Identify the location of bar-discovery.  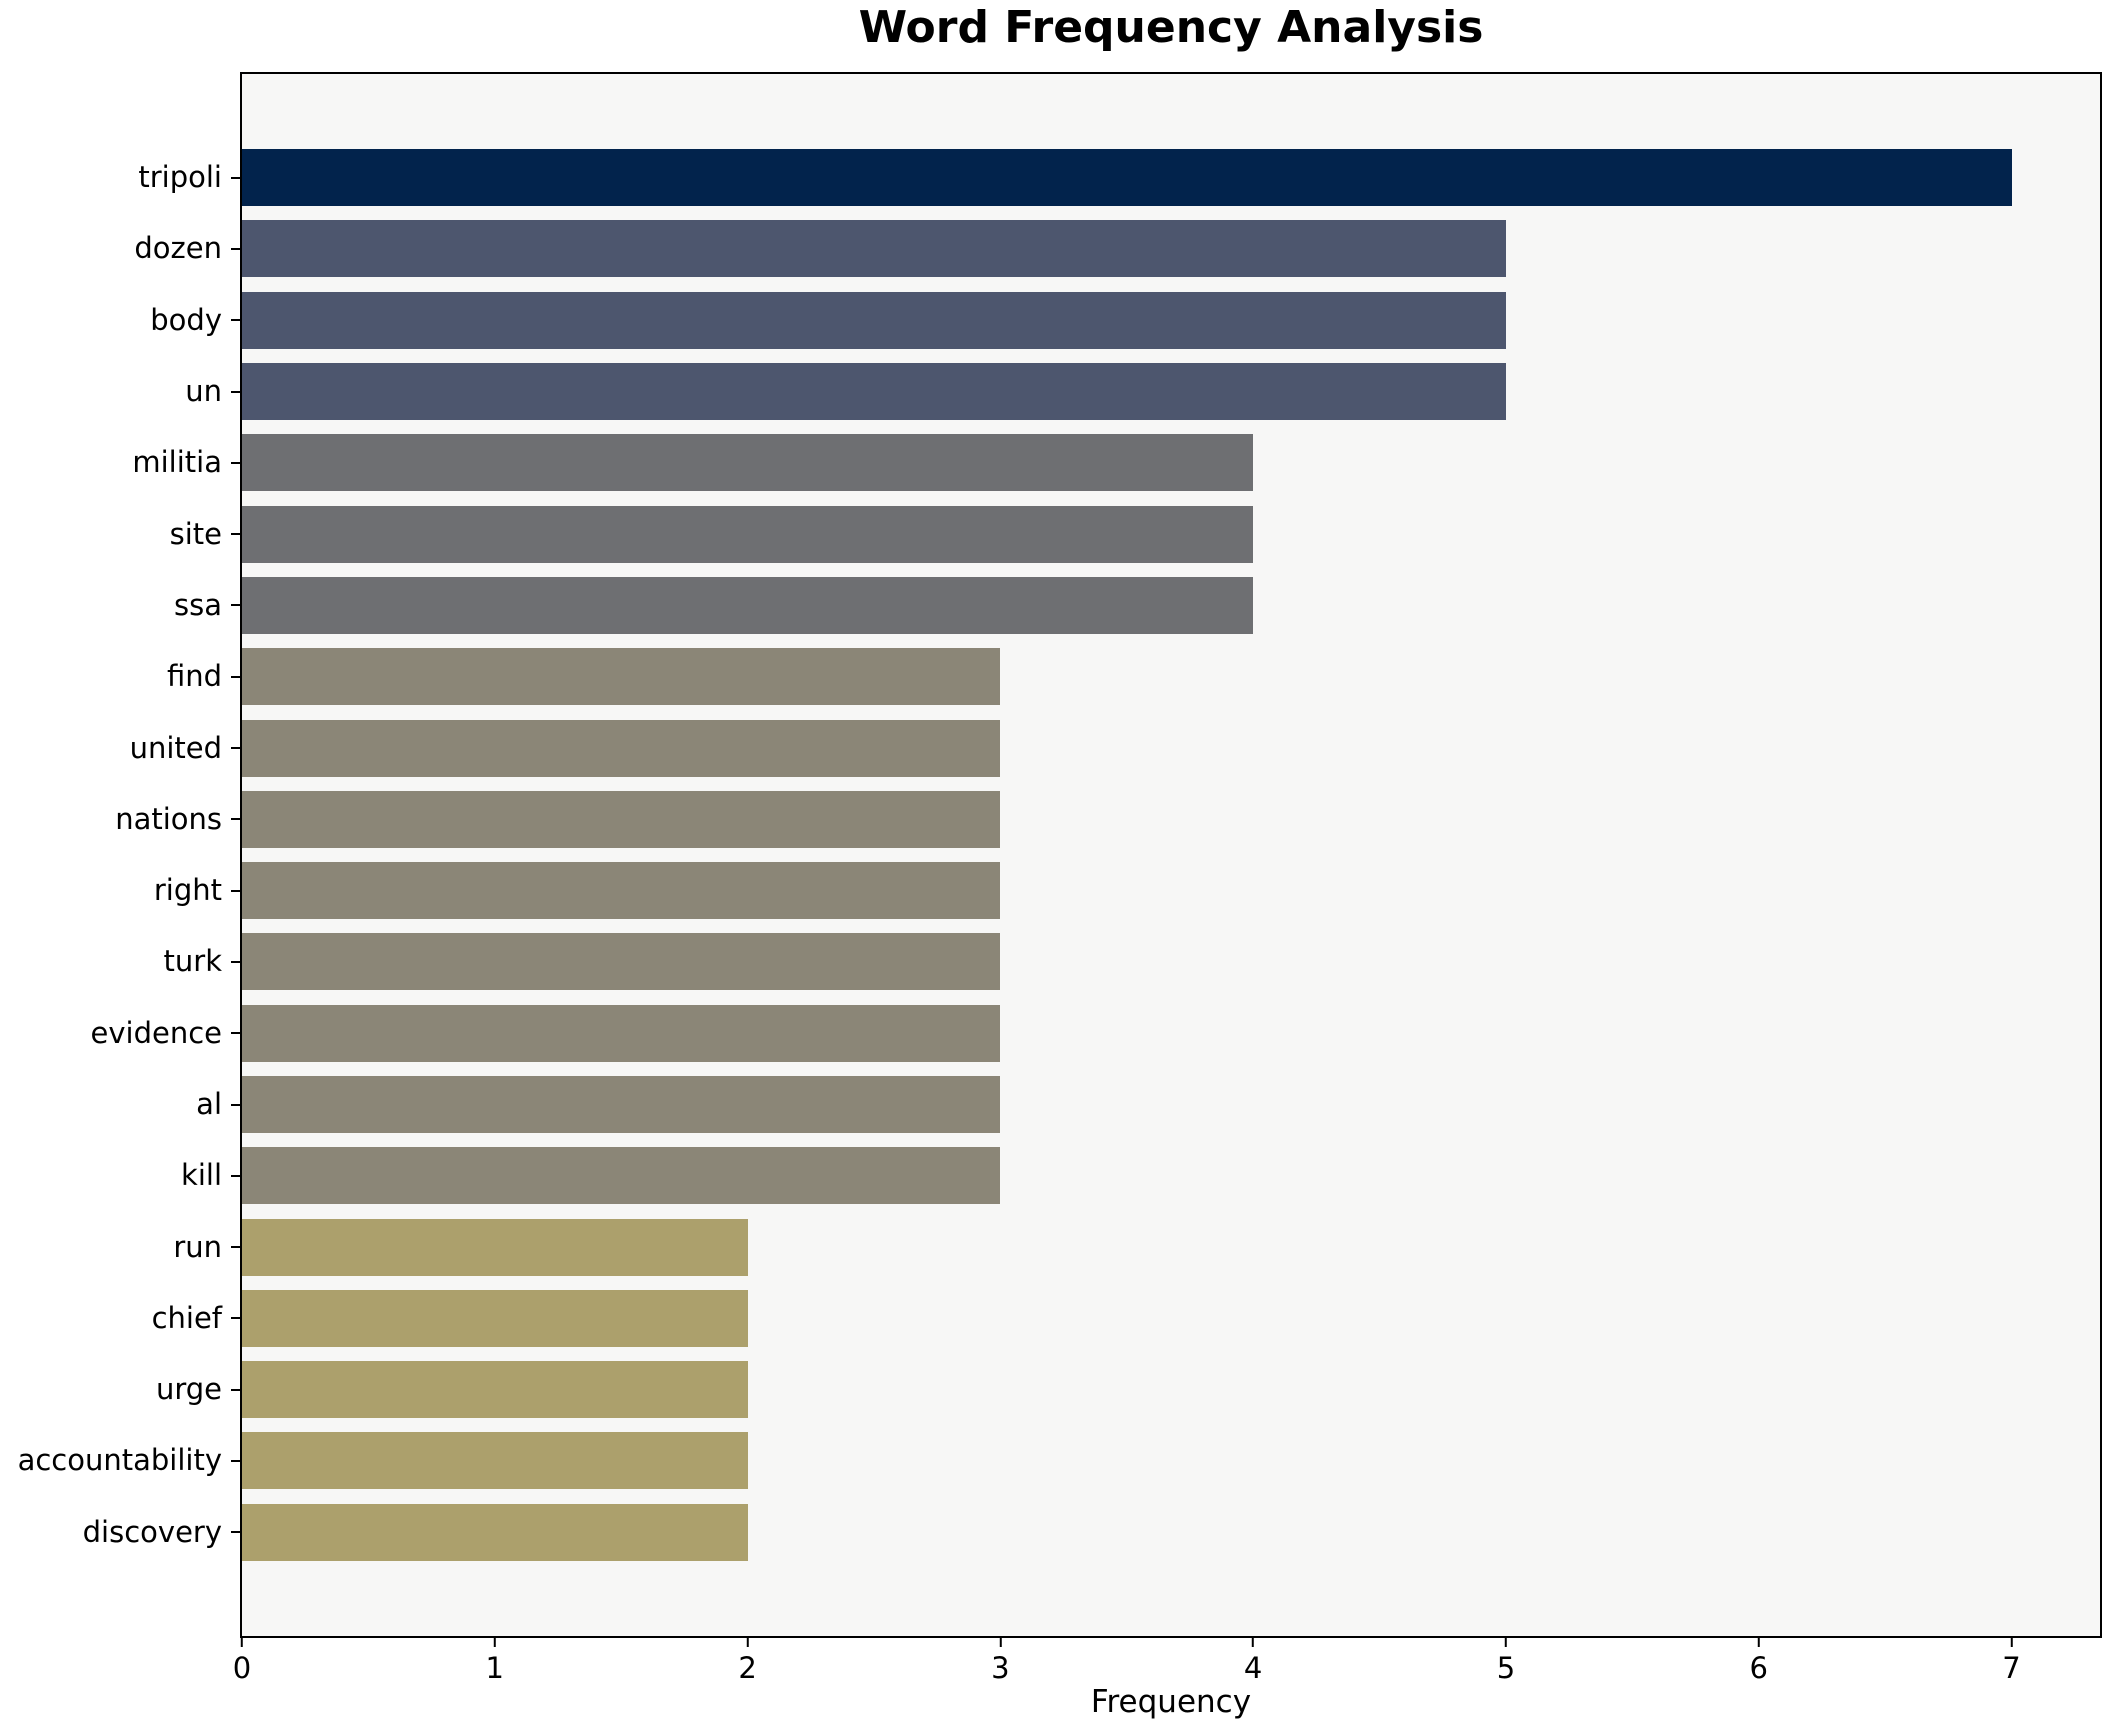
(495, 1532).